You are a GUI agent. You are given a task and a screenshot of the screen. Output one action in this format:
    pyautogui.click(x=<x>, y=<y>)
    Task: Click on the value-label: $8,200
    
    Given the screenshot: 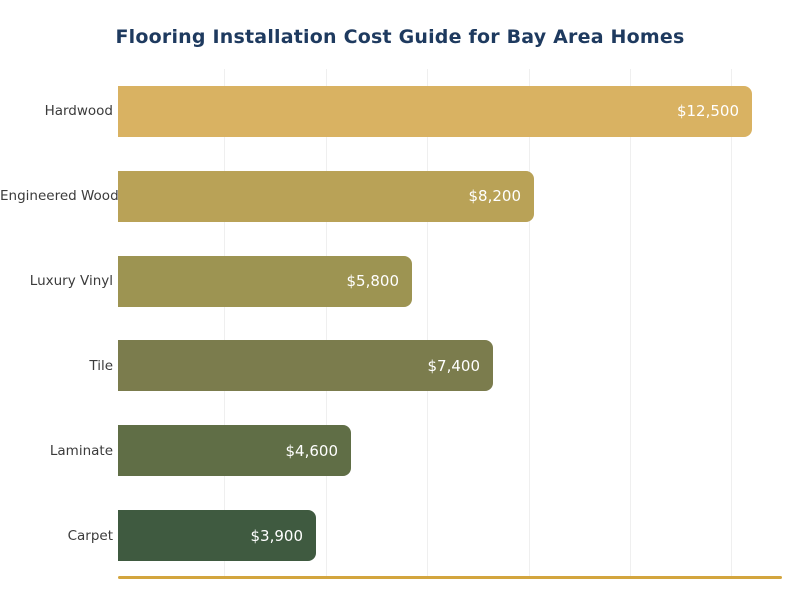 What is the action you would take?
    pyautogui.click(x=495, y=196)
    